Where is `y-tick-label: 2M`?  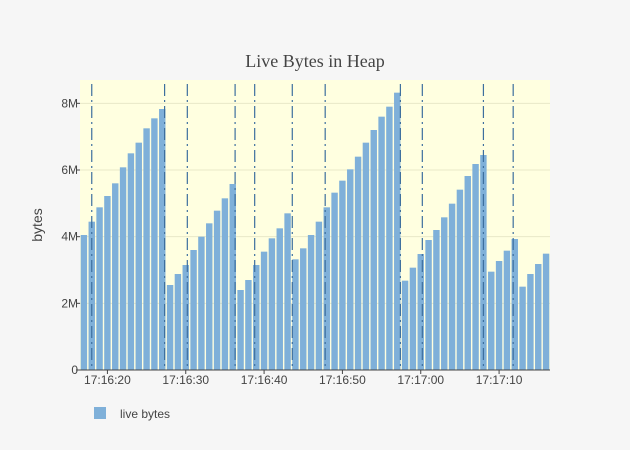 y-tick-label: 2M is located at coordinates (69, 303).